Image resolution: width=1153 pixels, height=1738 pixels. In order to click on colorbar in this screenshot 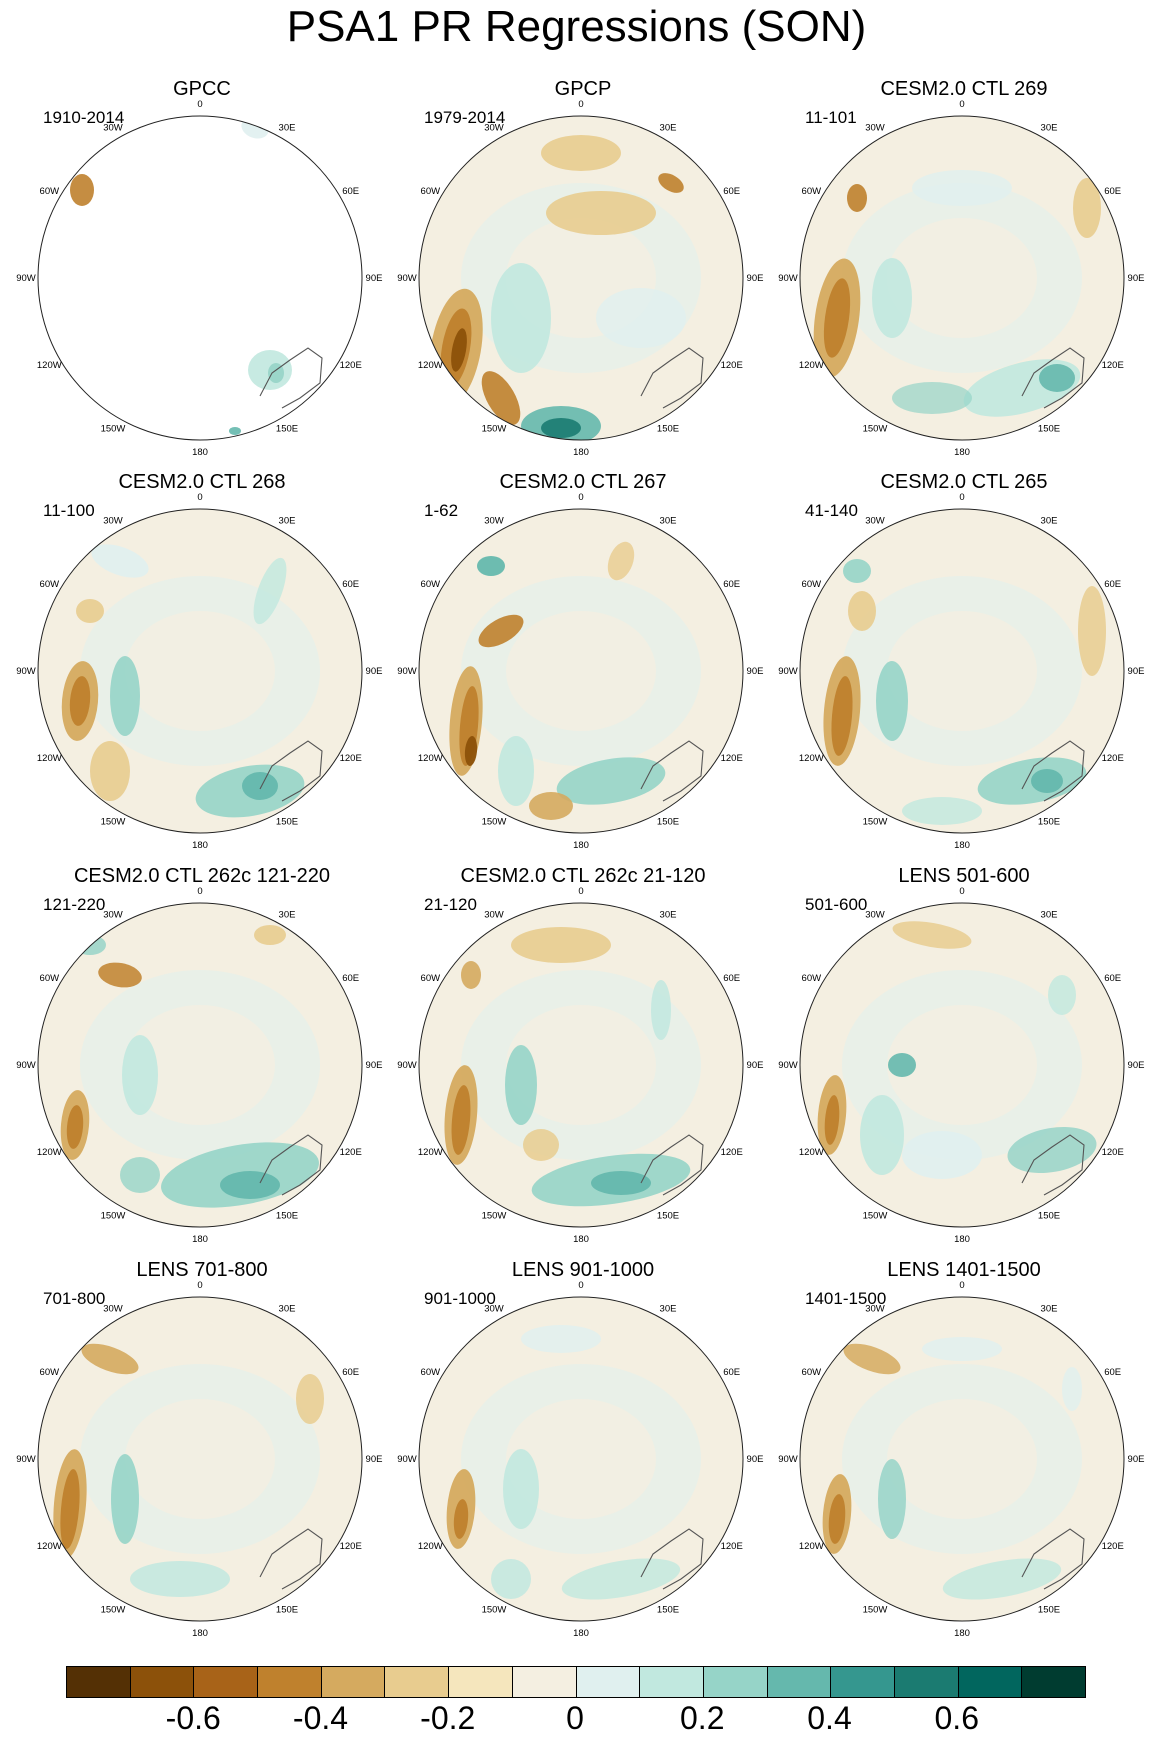, I will do `click(576, 1682)`.